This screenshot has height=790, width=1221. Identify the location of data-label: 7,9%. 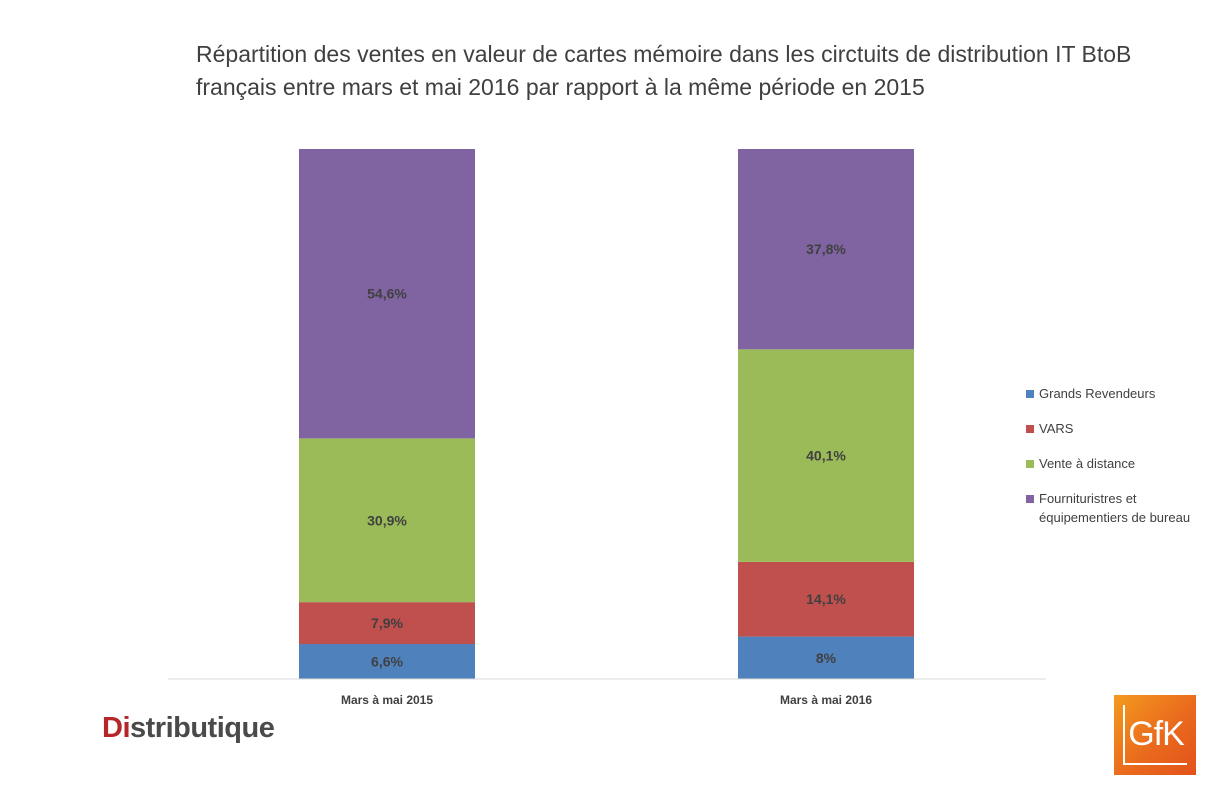
(387, 623).